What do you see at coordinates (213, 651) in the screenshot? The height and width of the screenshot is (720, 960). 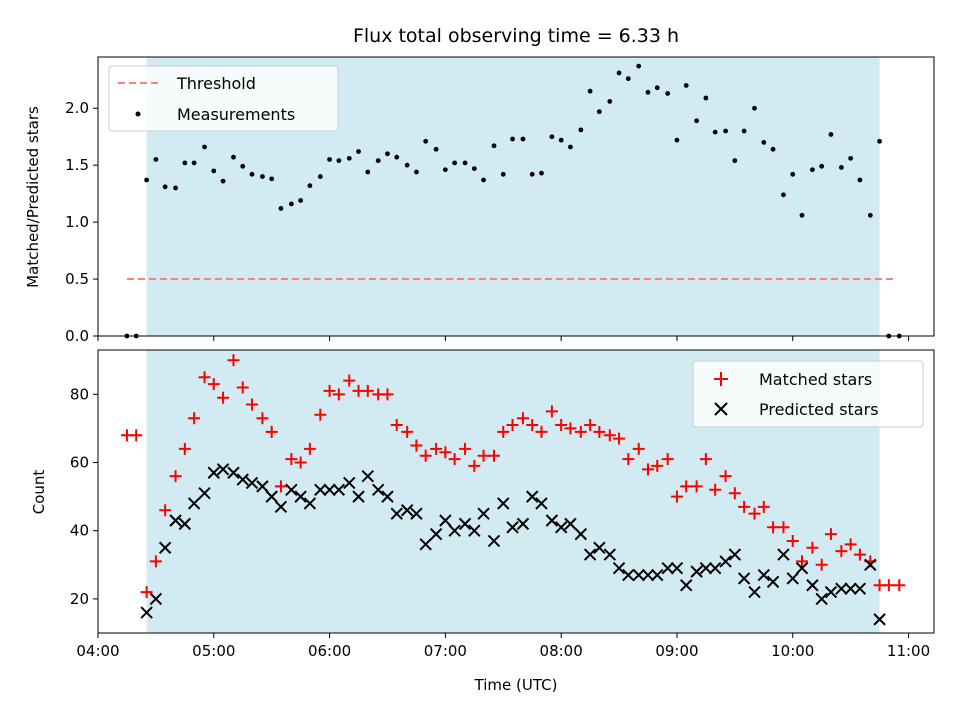 I see `x-tick-label: 05:00` at bounding box center [213, 651].